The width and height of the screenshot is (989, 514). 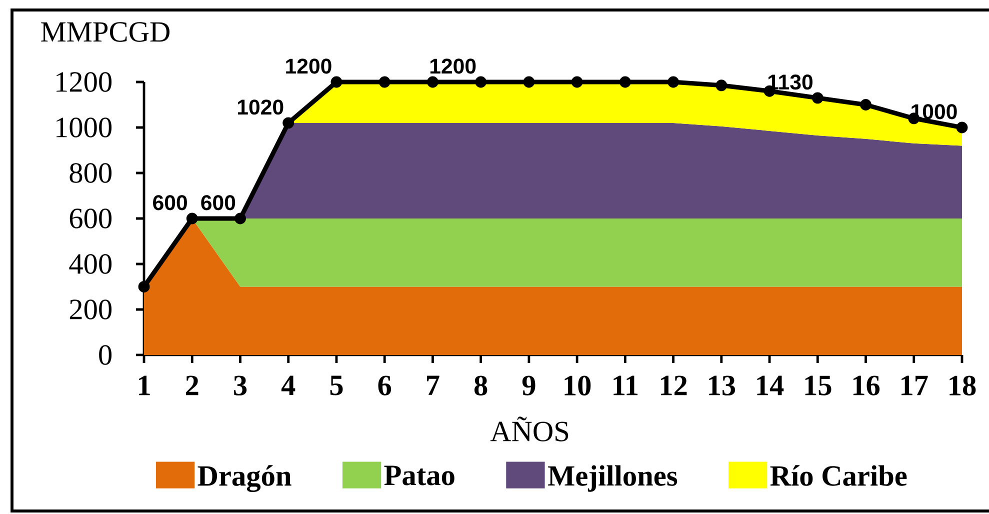 What do you see at coordinates (838, 475) in the screenshot?
I see `legend-label: Río Caribe` at bounding box center [838, 475].